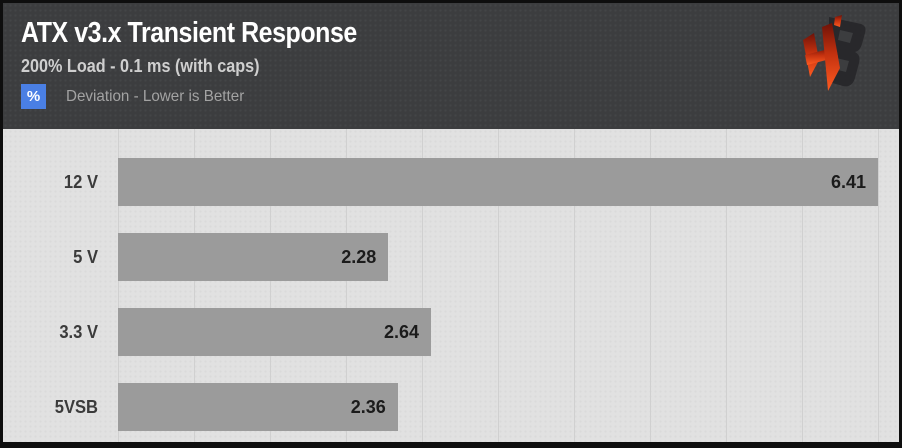 The height and width of the screenshot is (448, 902). I want to click on chart-row: 5VSB 2.36, so click(451, 407).